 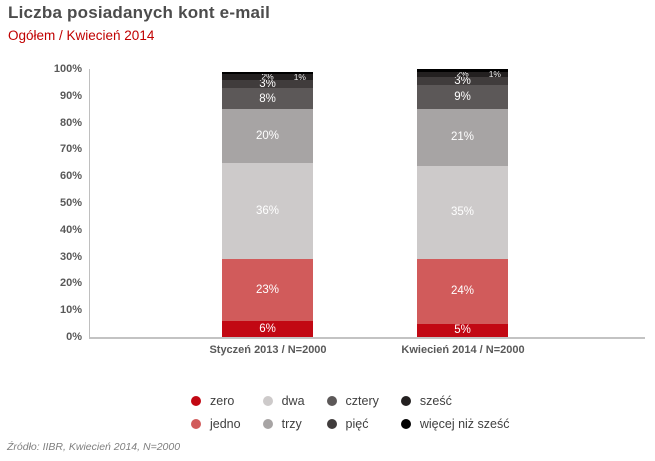 I want to click on segment-zero: 5%, so click(x=462, y=330).